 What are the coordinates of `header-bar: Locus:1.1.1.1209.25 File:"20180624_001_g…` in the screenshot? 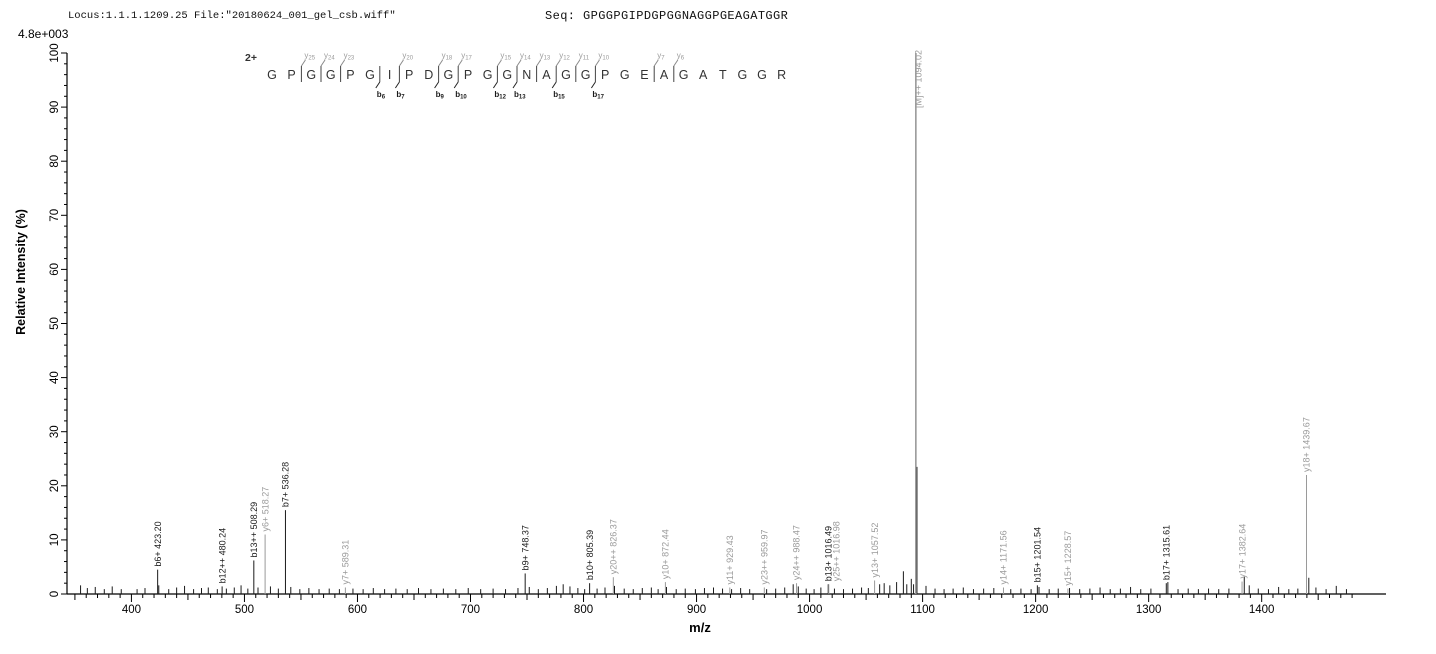 It's located at (718, 14).